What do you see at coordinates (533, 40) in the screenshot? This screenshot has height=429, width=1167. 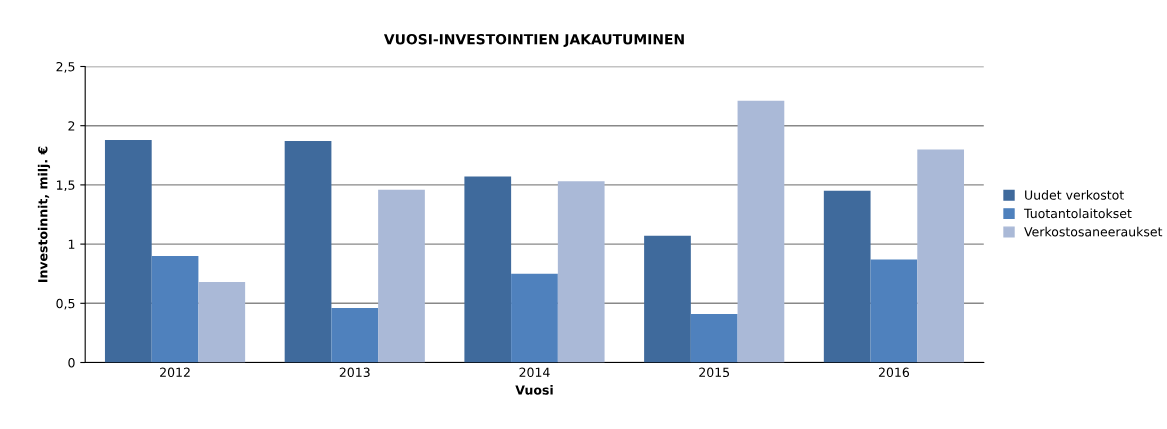 I see `chart-title: VUOSI-INVESTOINTIEN JAKAUTUMINEN` at bounding box center [533, 40].